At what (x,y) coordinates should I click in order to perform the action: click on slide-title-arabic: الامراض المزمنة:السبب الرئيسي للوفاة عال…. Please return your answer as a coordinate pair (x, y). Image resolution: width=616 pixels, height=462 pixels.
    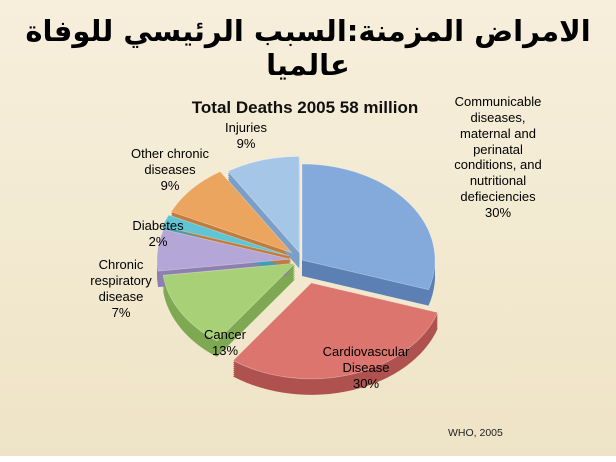
    Looking at the image, I should click on (308, 48).